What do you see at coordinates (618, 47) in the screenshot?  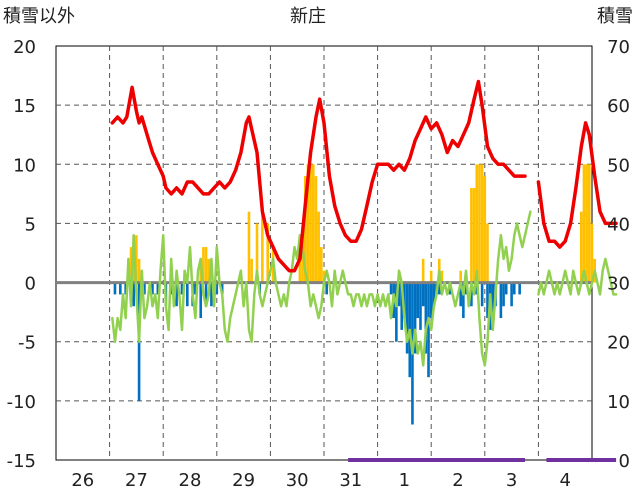 I see `right-tick-label: 70` at bounding box center [618, 47].